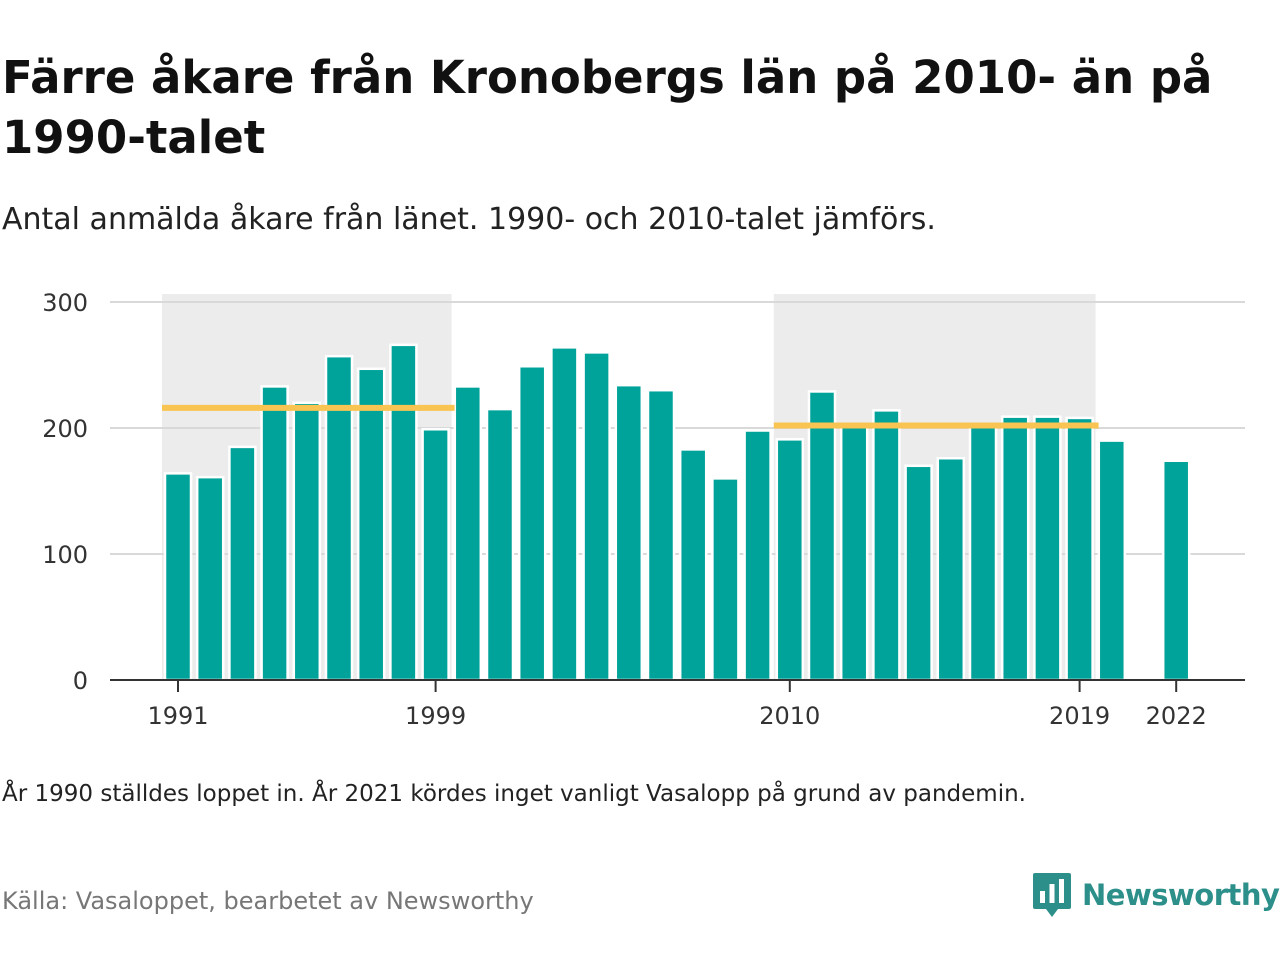  What do you see at coordinates (1015, 548) in the screenshot?
I see `bar-2017` at bounding box center [1015, 548].